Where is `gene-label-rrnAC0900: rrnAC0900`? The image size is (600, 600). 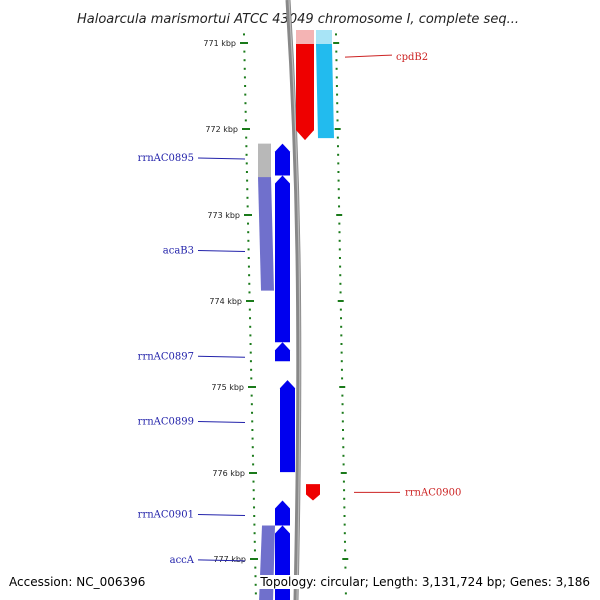 gene-label-rrnAC0900: rrnAC0900 is located at coordinates (433, 492).